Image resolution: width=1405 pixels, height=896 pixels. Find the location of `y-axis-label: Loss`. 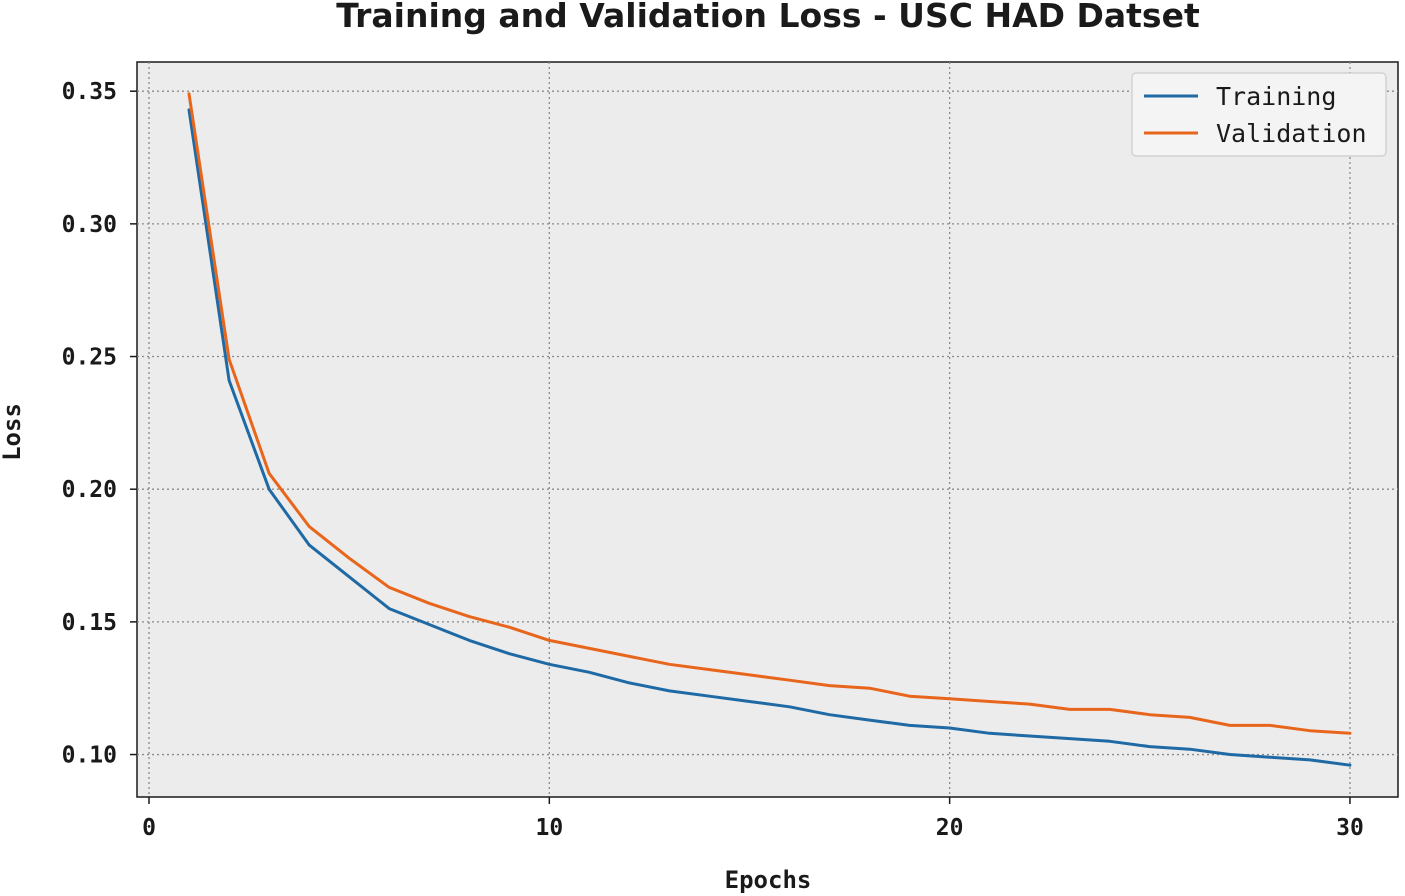

y-axis-label: Loss is located at coordinates (13, 432).